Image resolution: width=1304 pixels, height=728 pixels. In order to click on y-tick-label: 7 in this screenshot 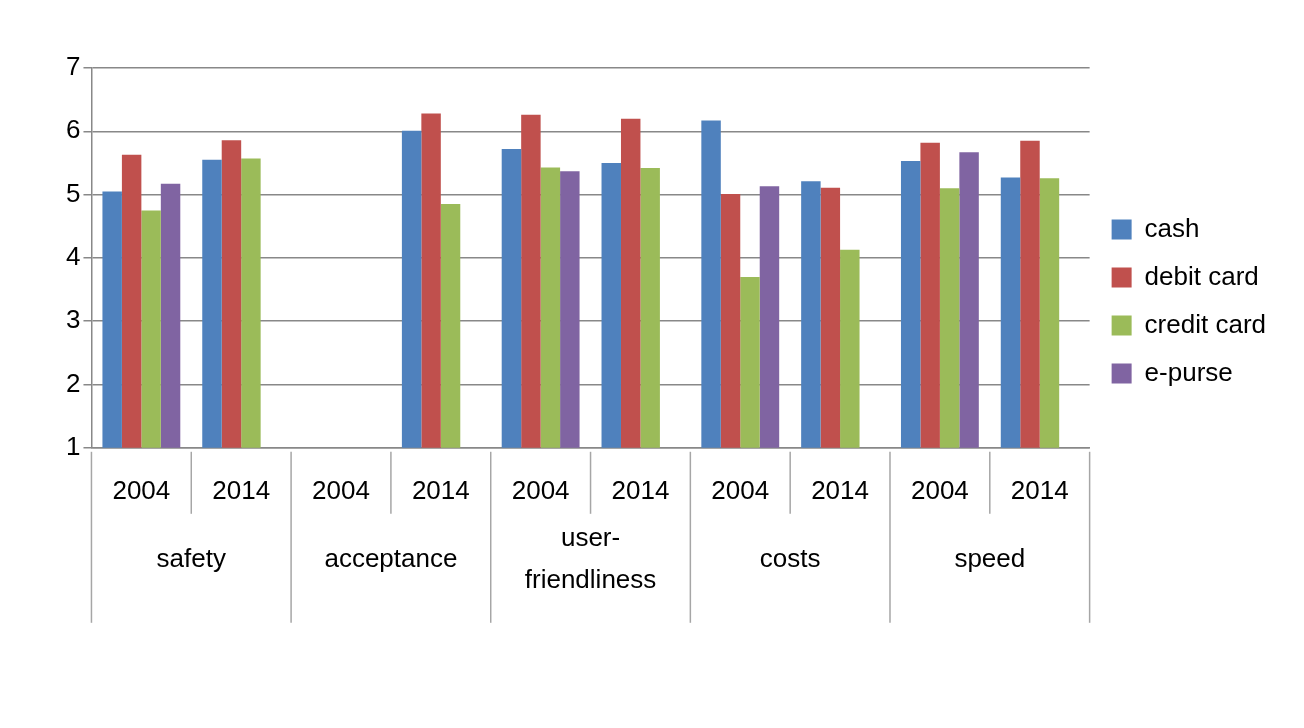, I will do `click(73, 66)`.